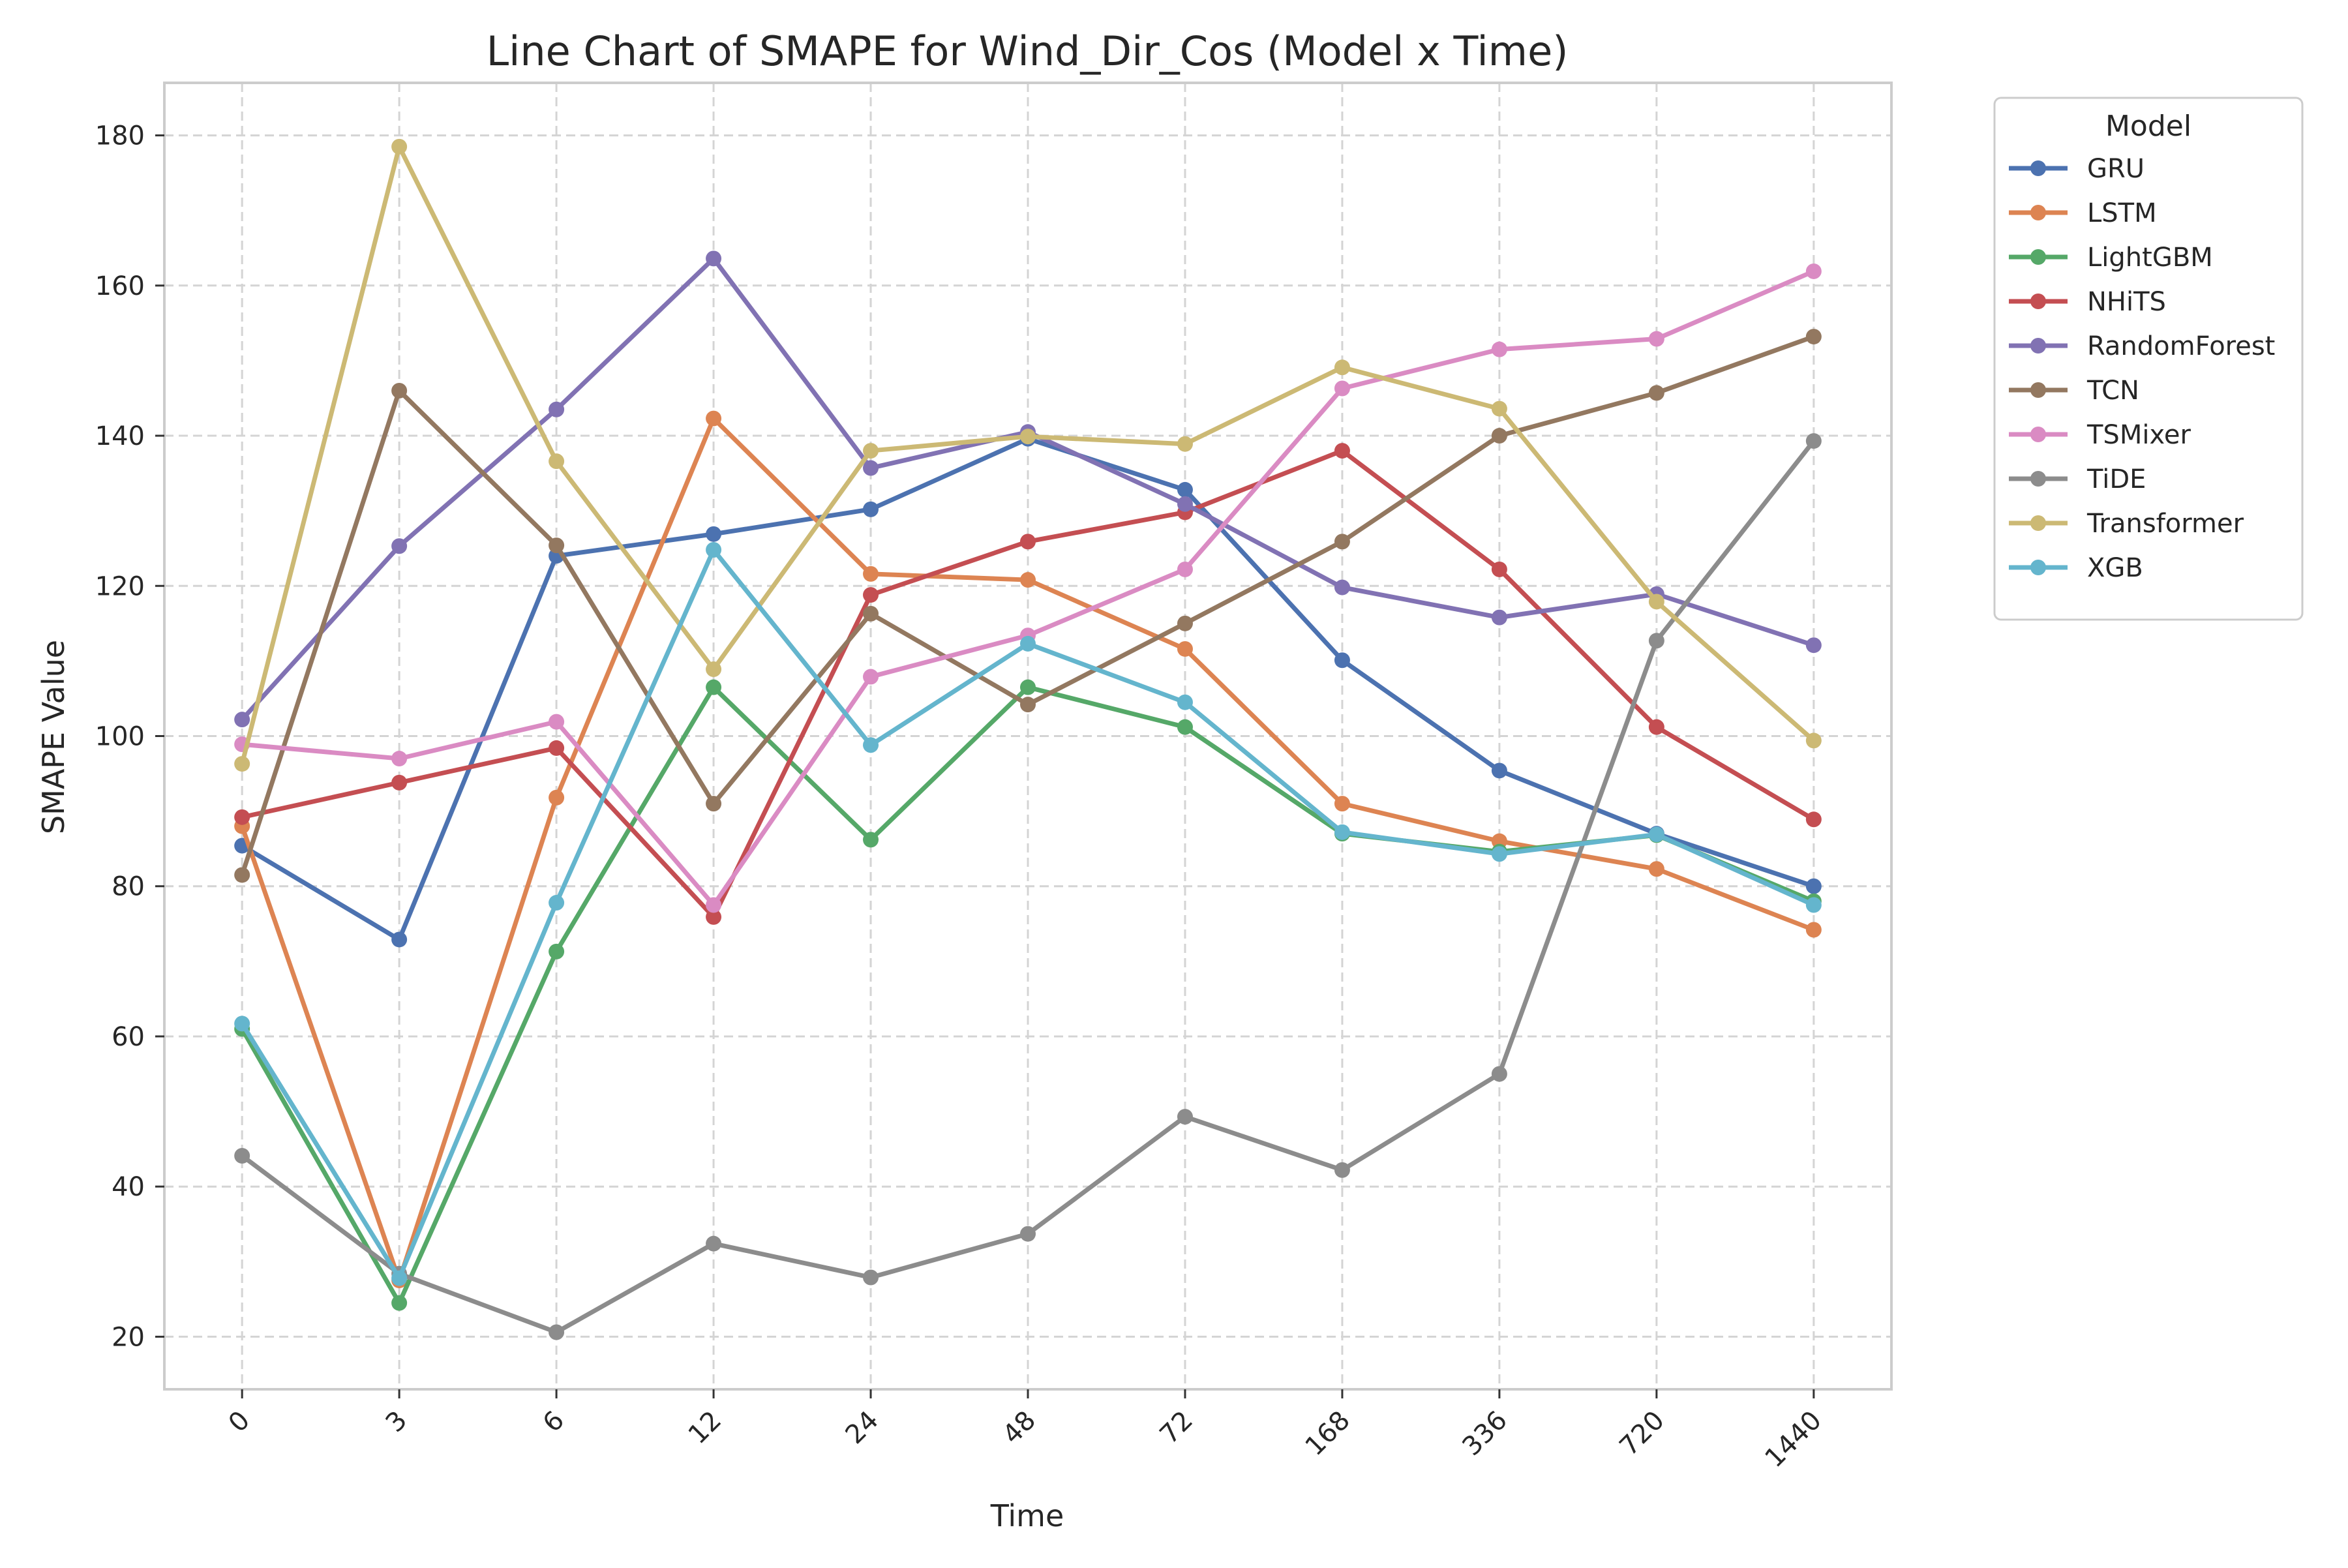 This screenshot has height=1568, width=2348. Describe the element at coordinates (863, 1428) in the screenshot. I see `x-tick-label: 24` at that location.